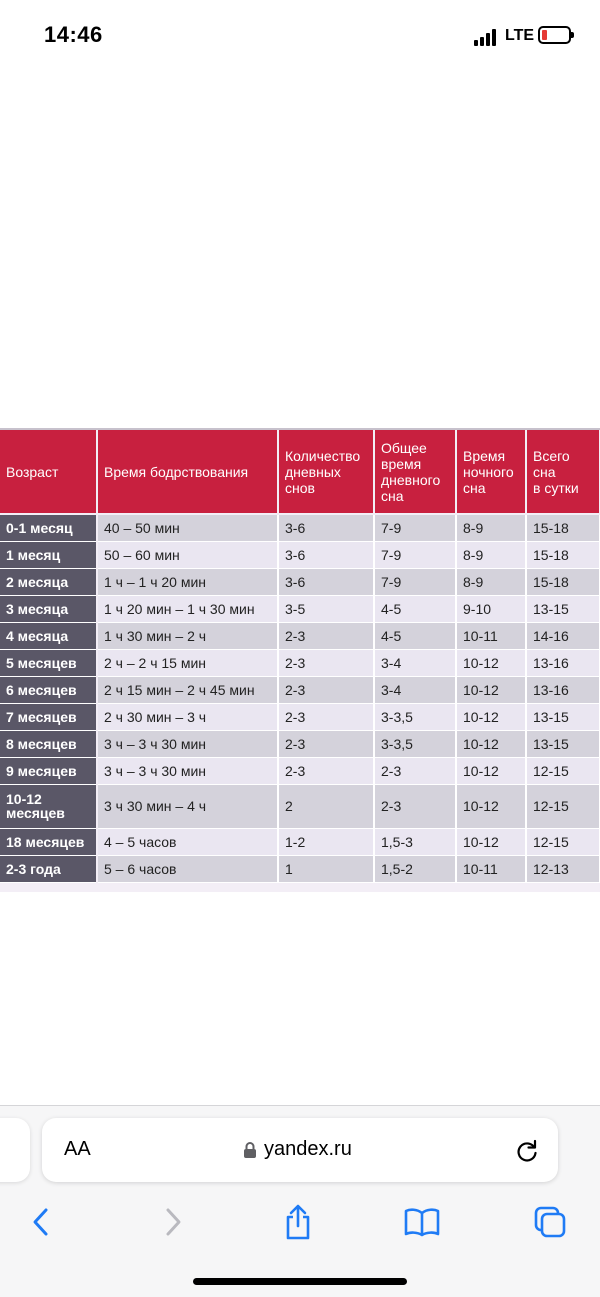  What do you see at coordinates (323, 455) in the screenshot?
I see `header-line: Количество` at bounding box center [323, 455].